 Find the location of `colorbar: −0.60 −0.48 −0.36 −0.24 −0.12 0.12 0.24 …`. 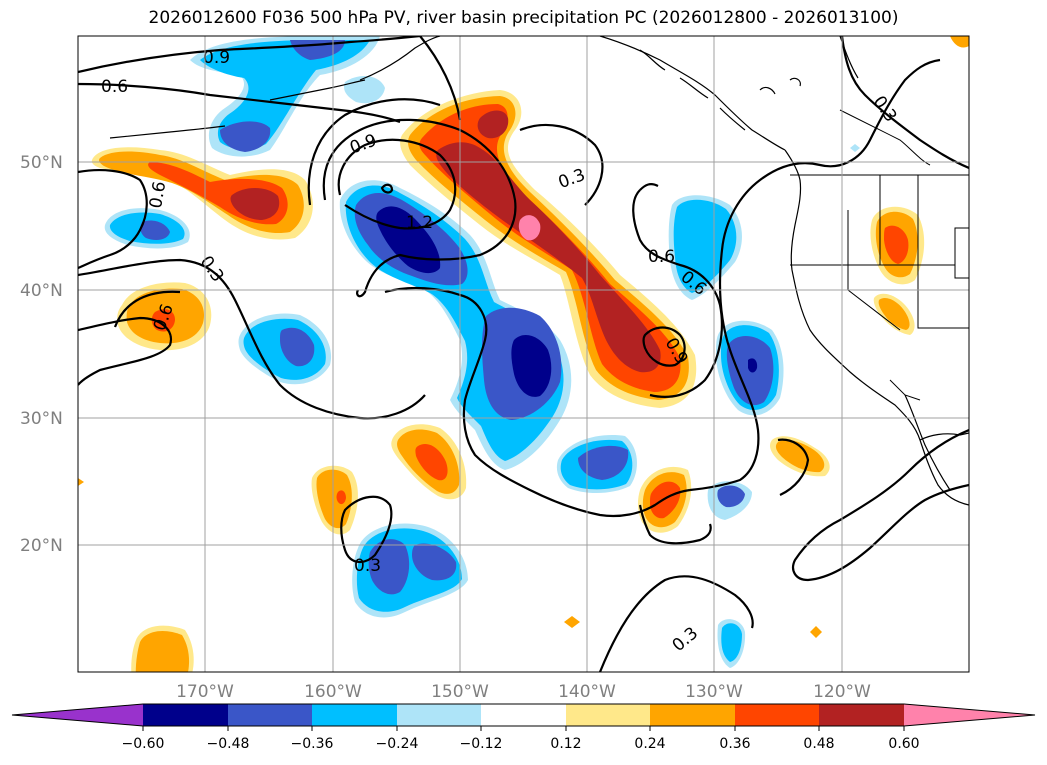

colorbar: −0.60 −0.48 −0.36 −0.24 −0.12 0.12 0.24 … is located at coordinates (523, 727).